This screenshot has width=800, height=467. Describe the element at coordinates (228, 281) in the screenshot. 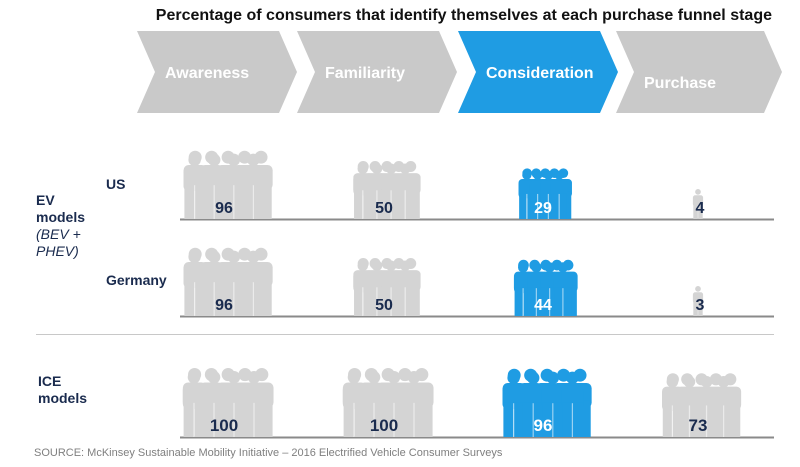

I see `people-group-germany-awareness` at that location.